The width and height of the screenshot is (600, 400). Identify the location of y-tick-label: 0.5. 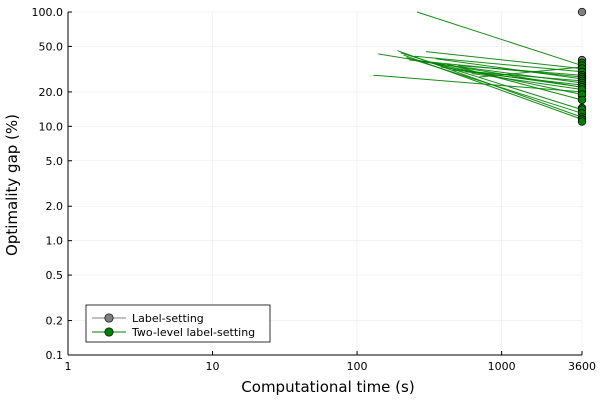
(55, 275).